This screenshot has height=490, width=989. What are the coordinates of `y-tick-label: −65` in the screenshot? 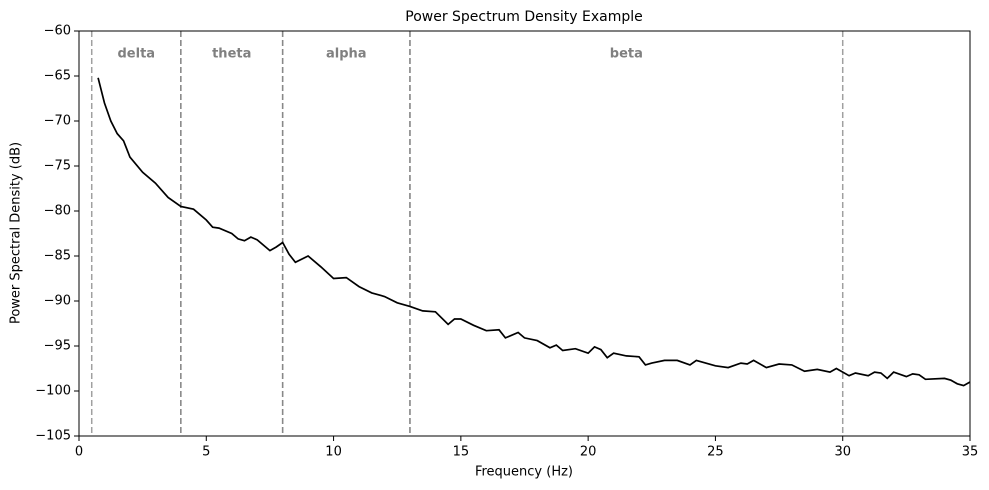 It's located at (57, 76).